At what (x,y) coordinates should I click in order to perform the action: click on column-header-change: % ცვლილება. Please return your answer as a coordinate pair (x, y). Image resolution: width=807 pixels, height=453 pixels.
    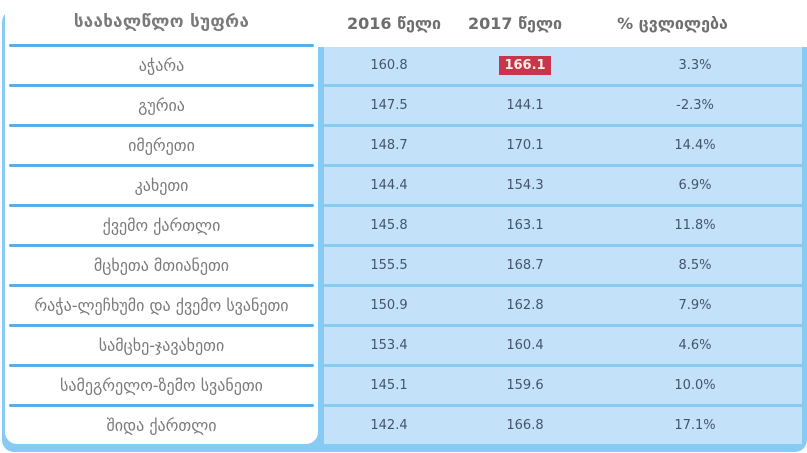
    Looking at the image, I should click on (672, 23).